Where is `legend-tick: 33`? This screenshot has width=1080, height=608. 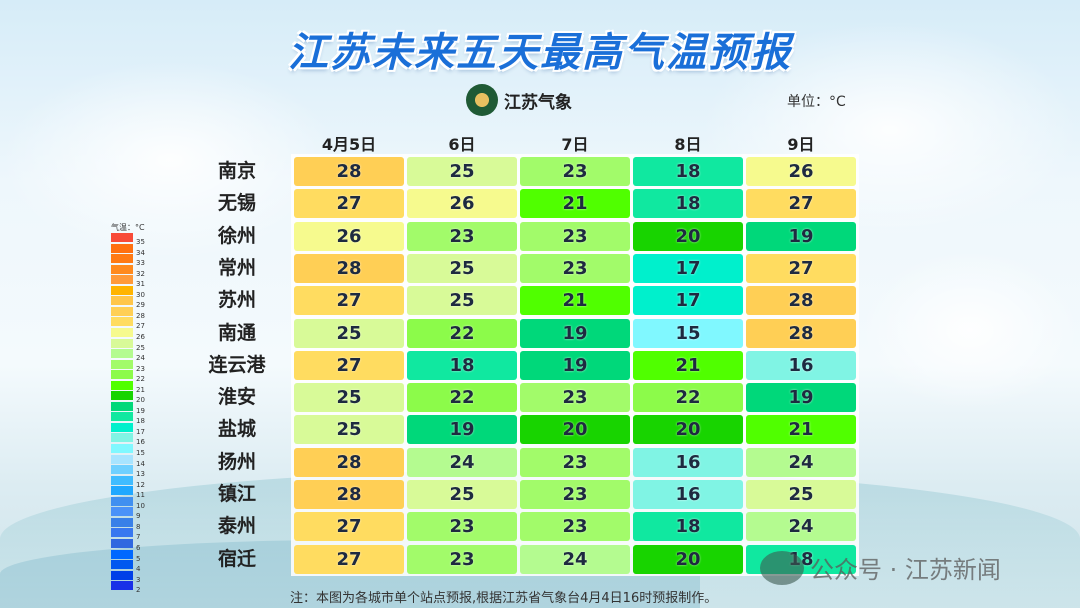 legend-tick: 33 is located at coordinates (140, 263).